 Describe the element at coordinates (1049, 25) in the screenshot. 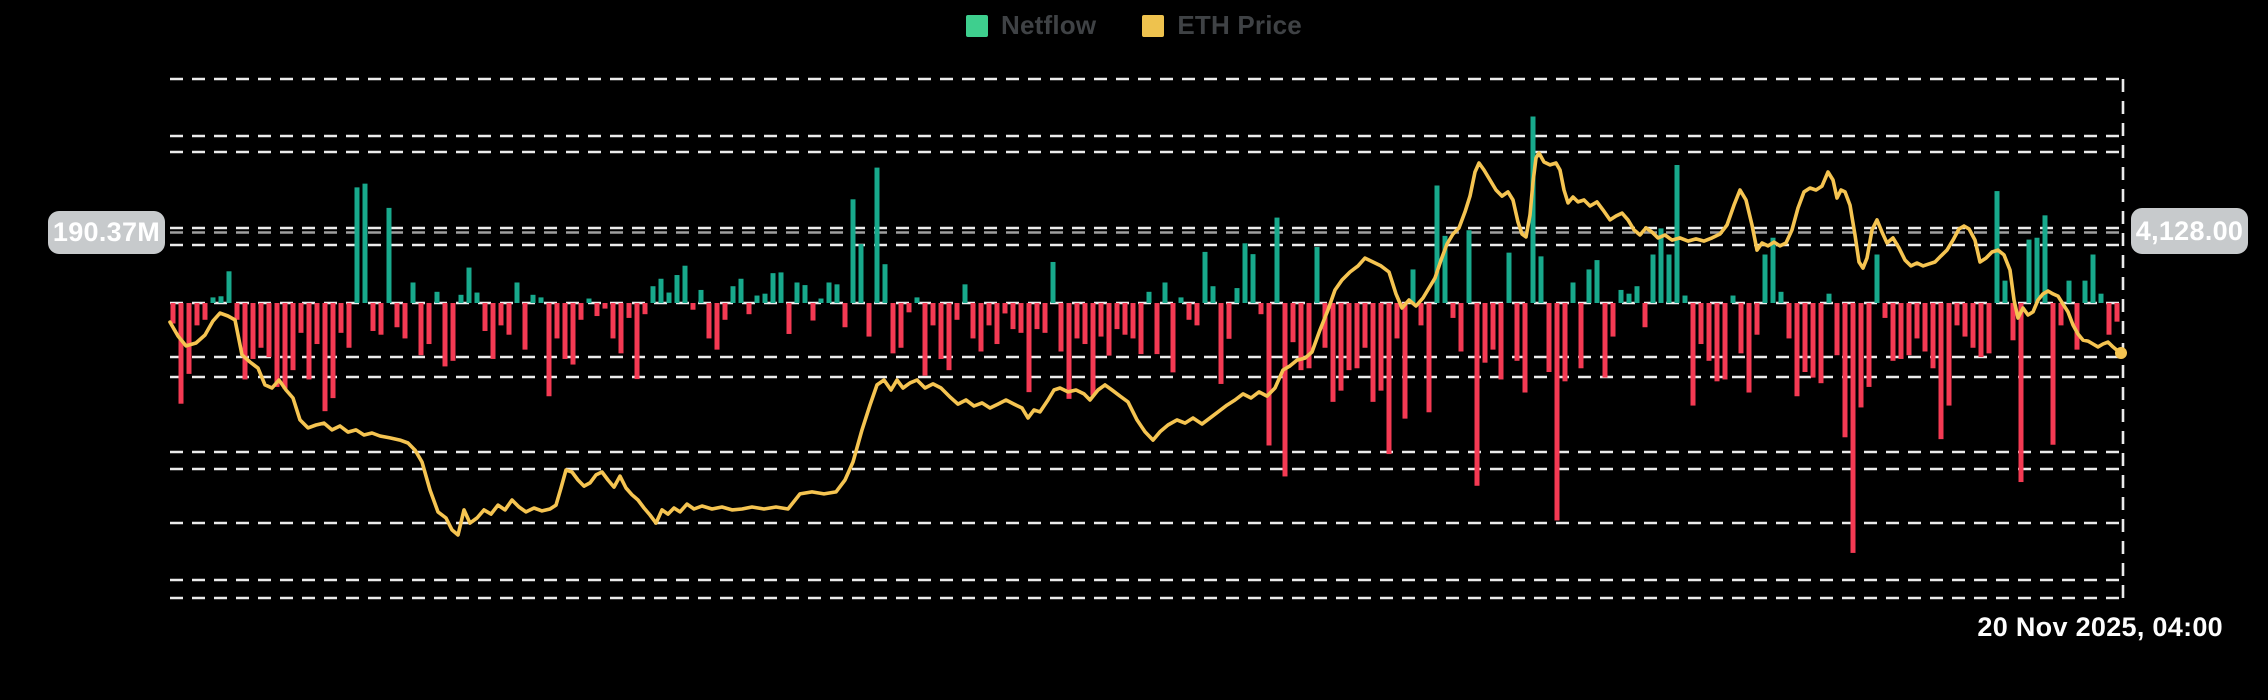

I see `legend-label-netflow: Netflow` at that location.